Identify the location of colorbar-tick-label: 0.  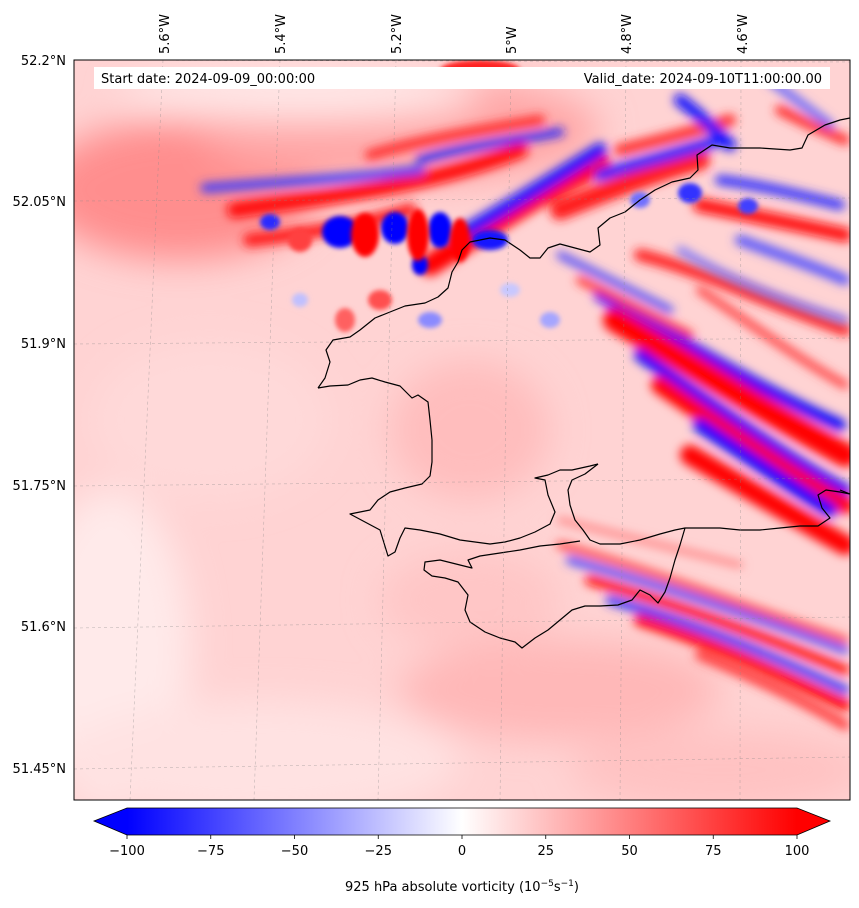
(462, 851).